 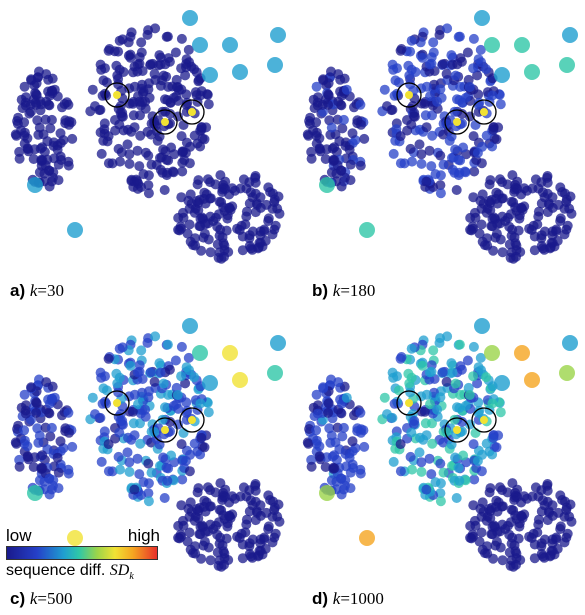 What do you see at coordinates (320, 598) in the screenshot?
I see `caption-letter: d)` at bounding box center [320, 598].